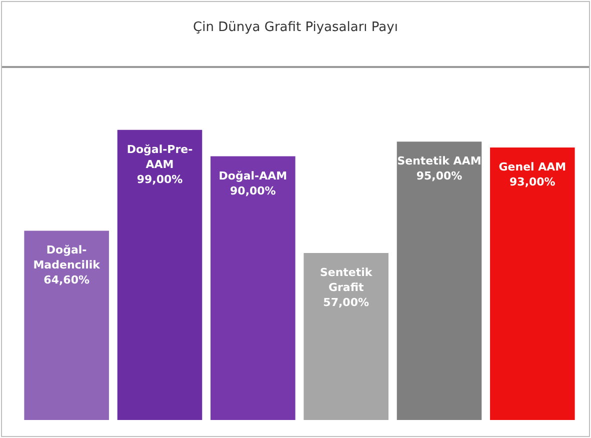 Image resolution: width=591 pixels, height=438 pixels. What do you see at coordinates (346, 302) in the screenshot?
I see `data-label: 57,00%` at bounding box center [346, 302].